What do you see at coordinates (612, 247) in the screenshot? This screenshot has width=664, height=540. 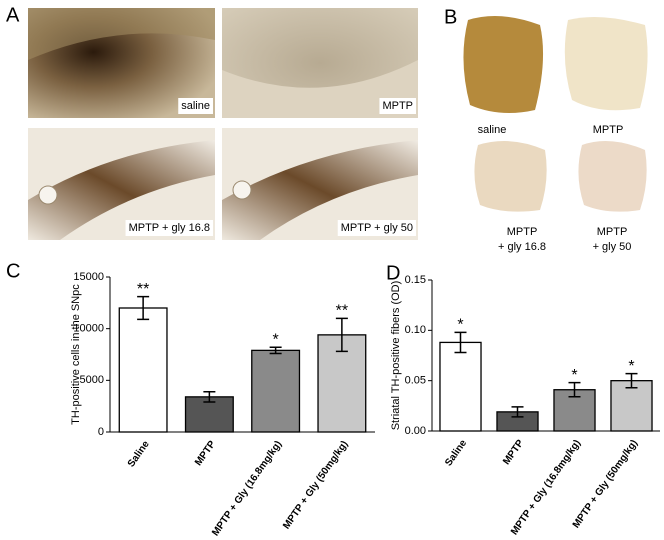 I see `image-label: + gly 50` at bounding box center [612, 247].